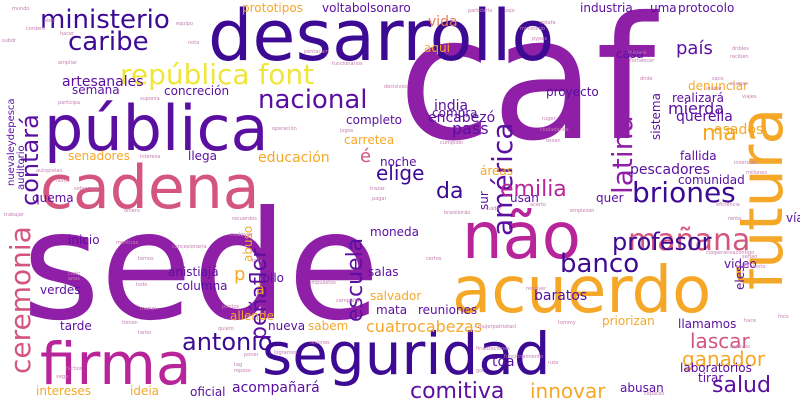  I want to click on cloud-word-toa: toa, so click(503, 362).